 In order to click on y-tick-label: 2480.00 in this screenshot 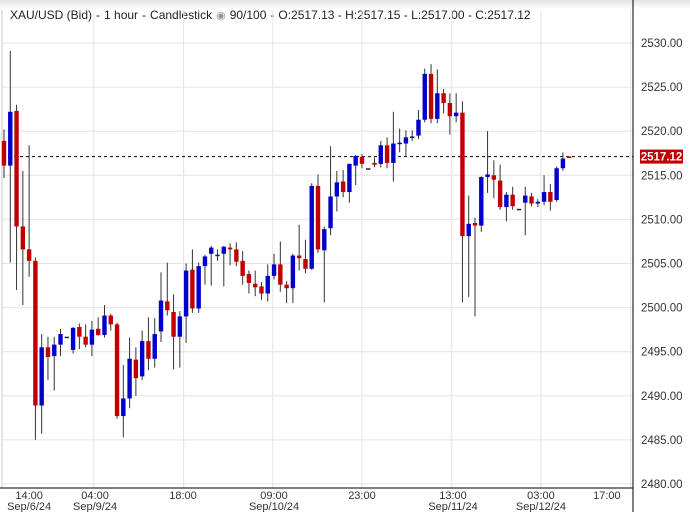, I will do `click(662, 485)`.